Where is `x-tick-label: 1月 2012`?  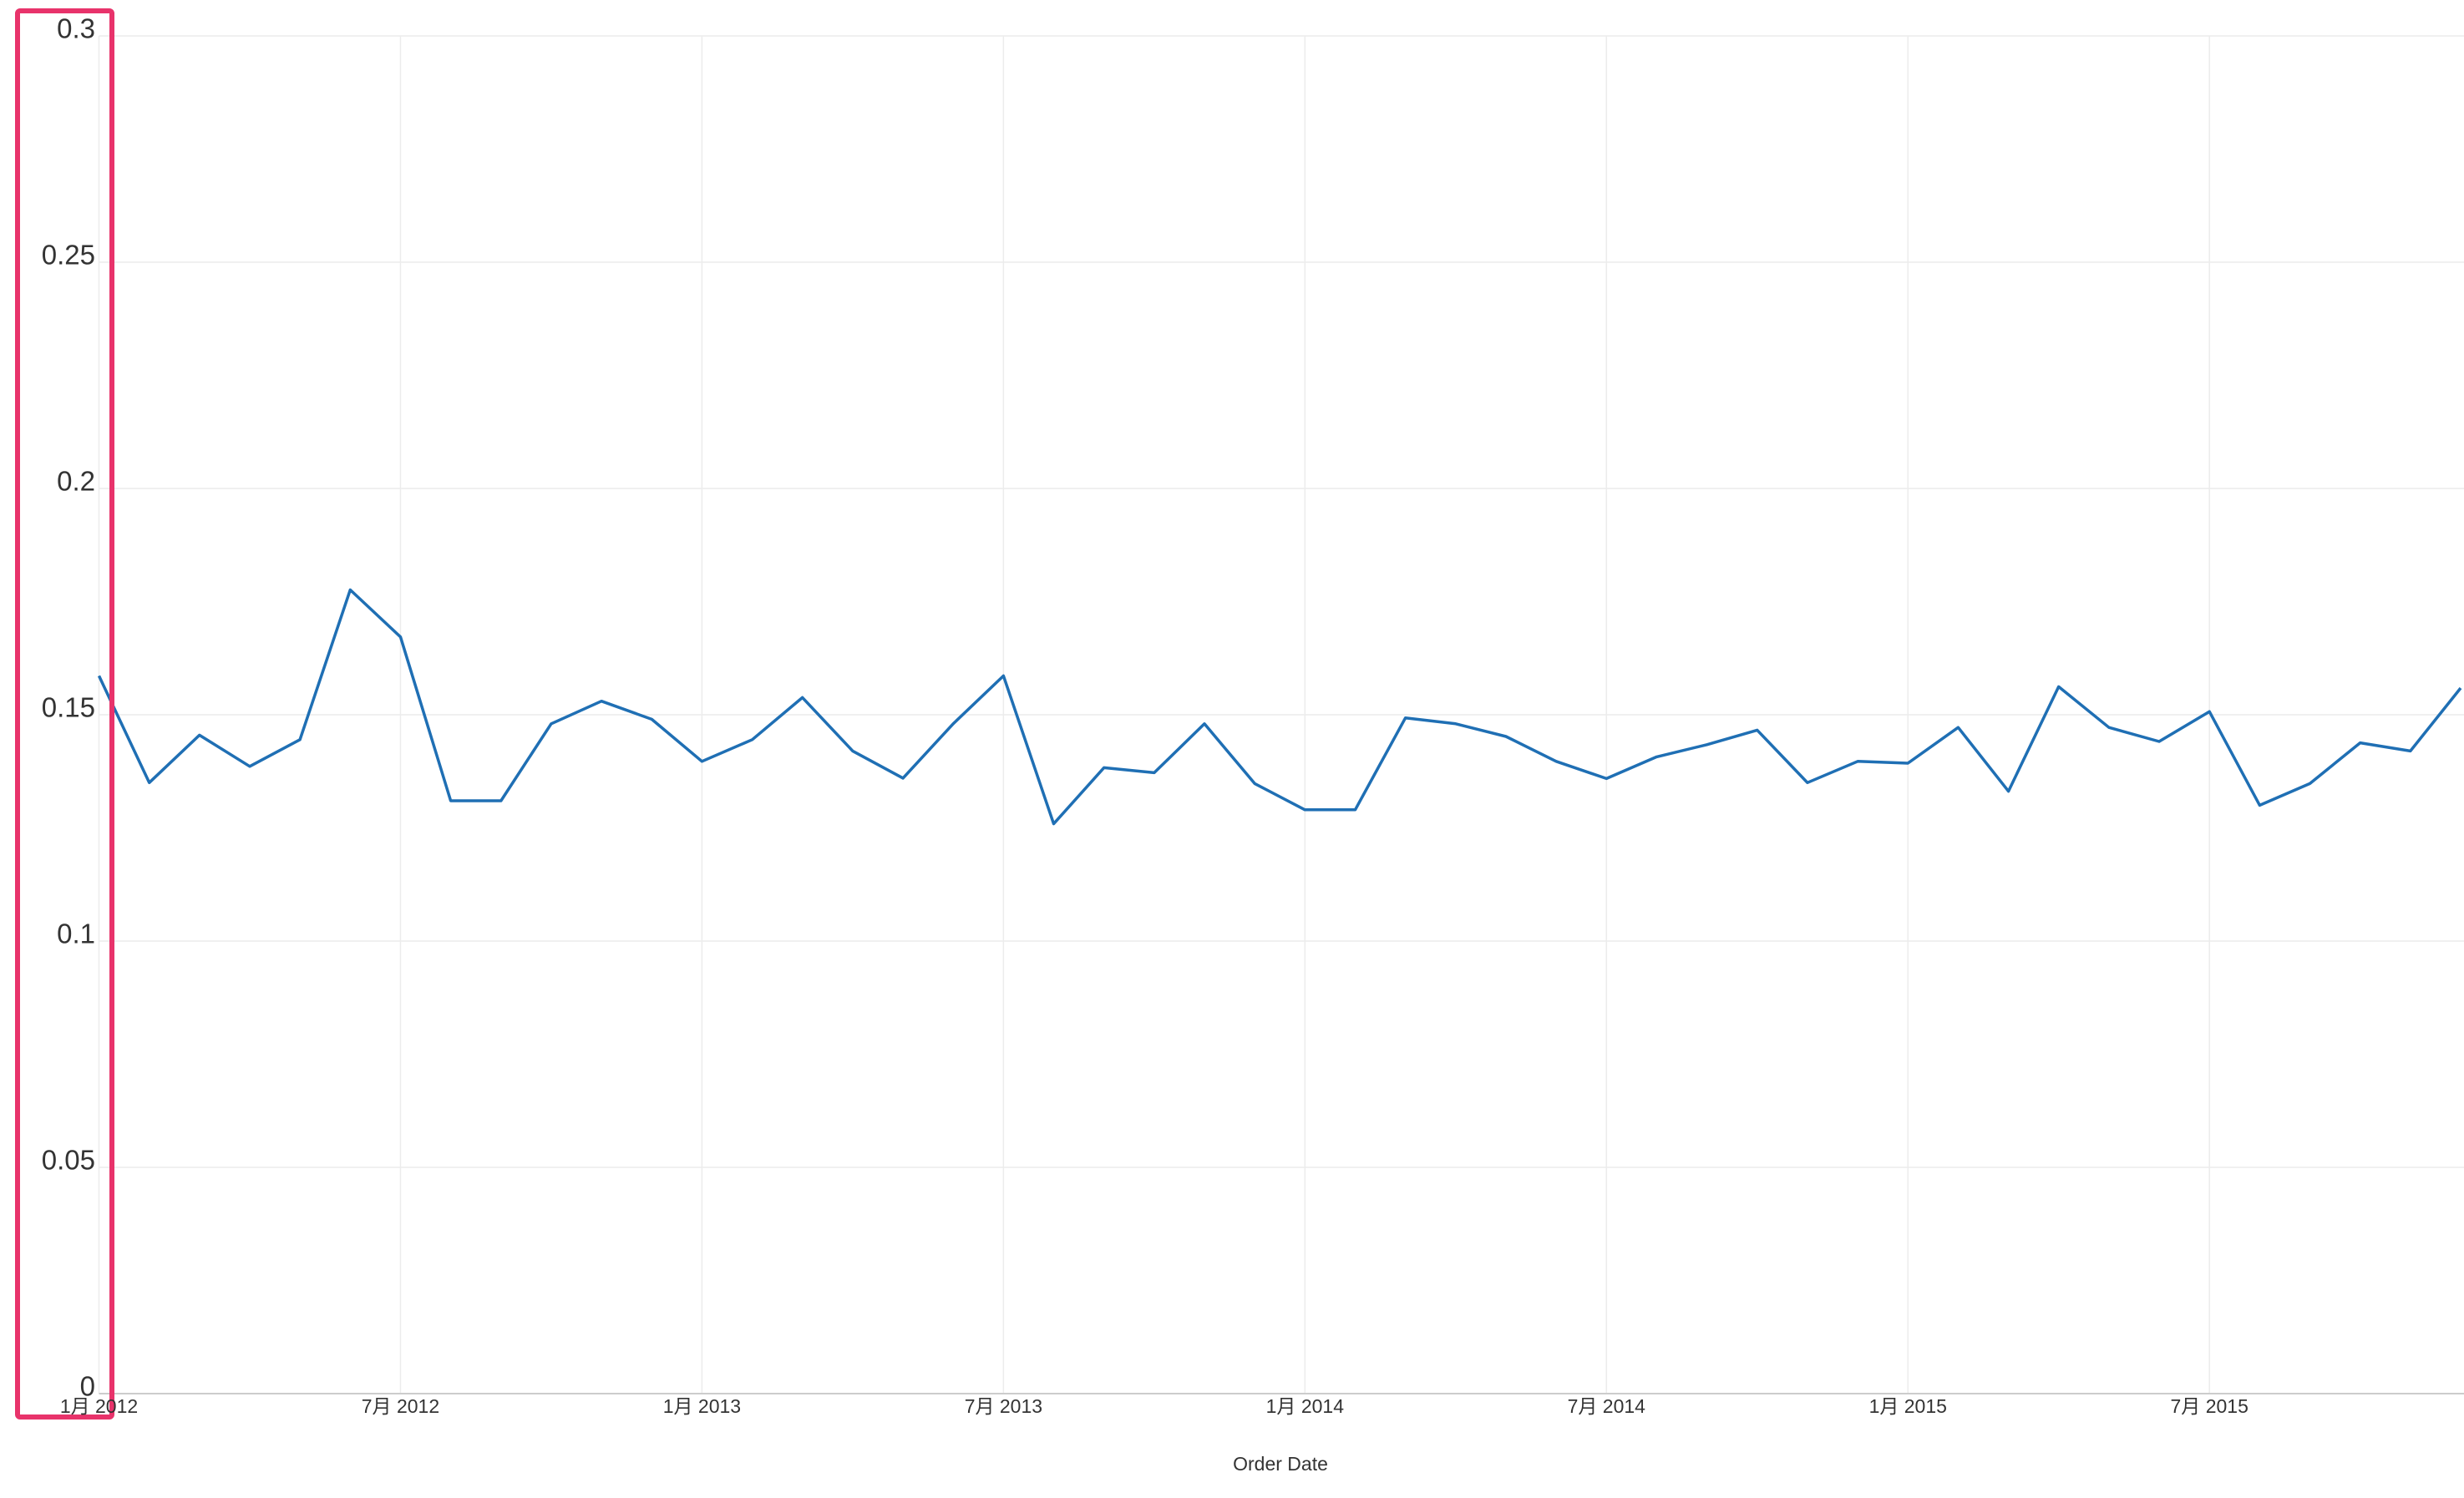 x-tick-label: 1月 2012 is located at coordinates (99, 1406).